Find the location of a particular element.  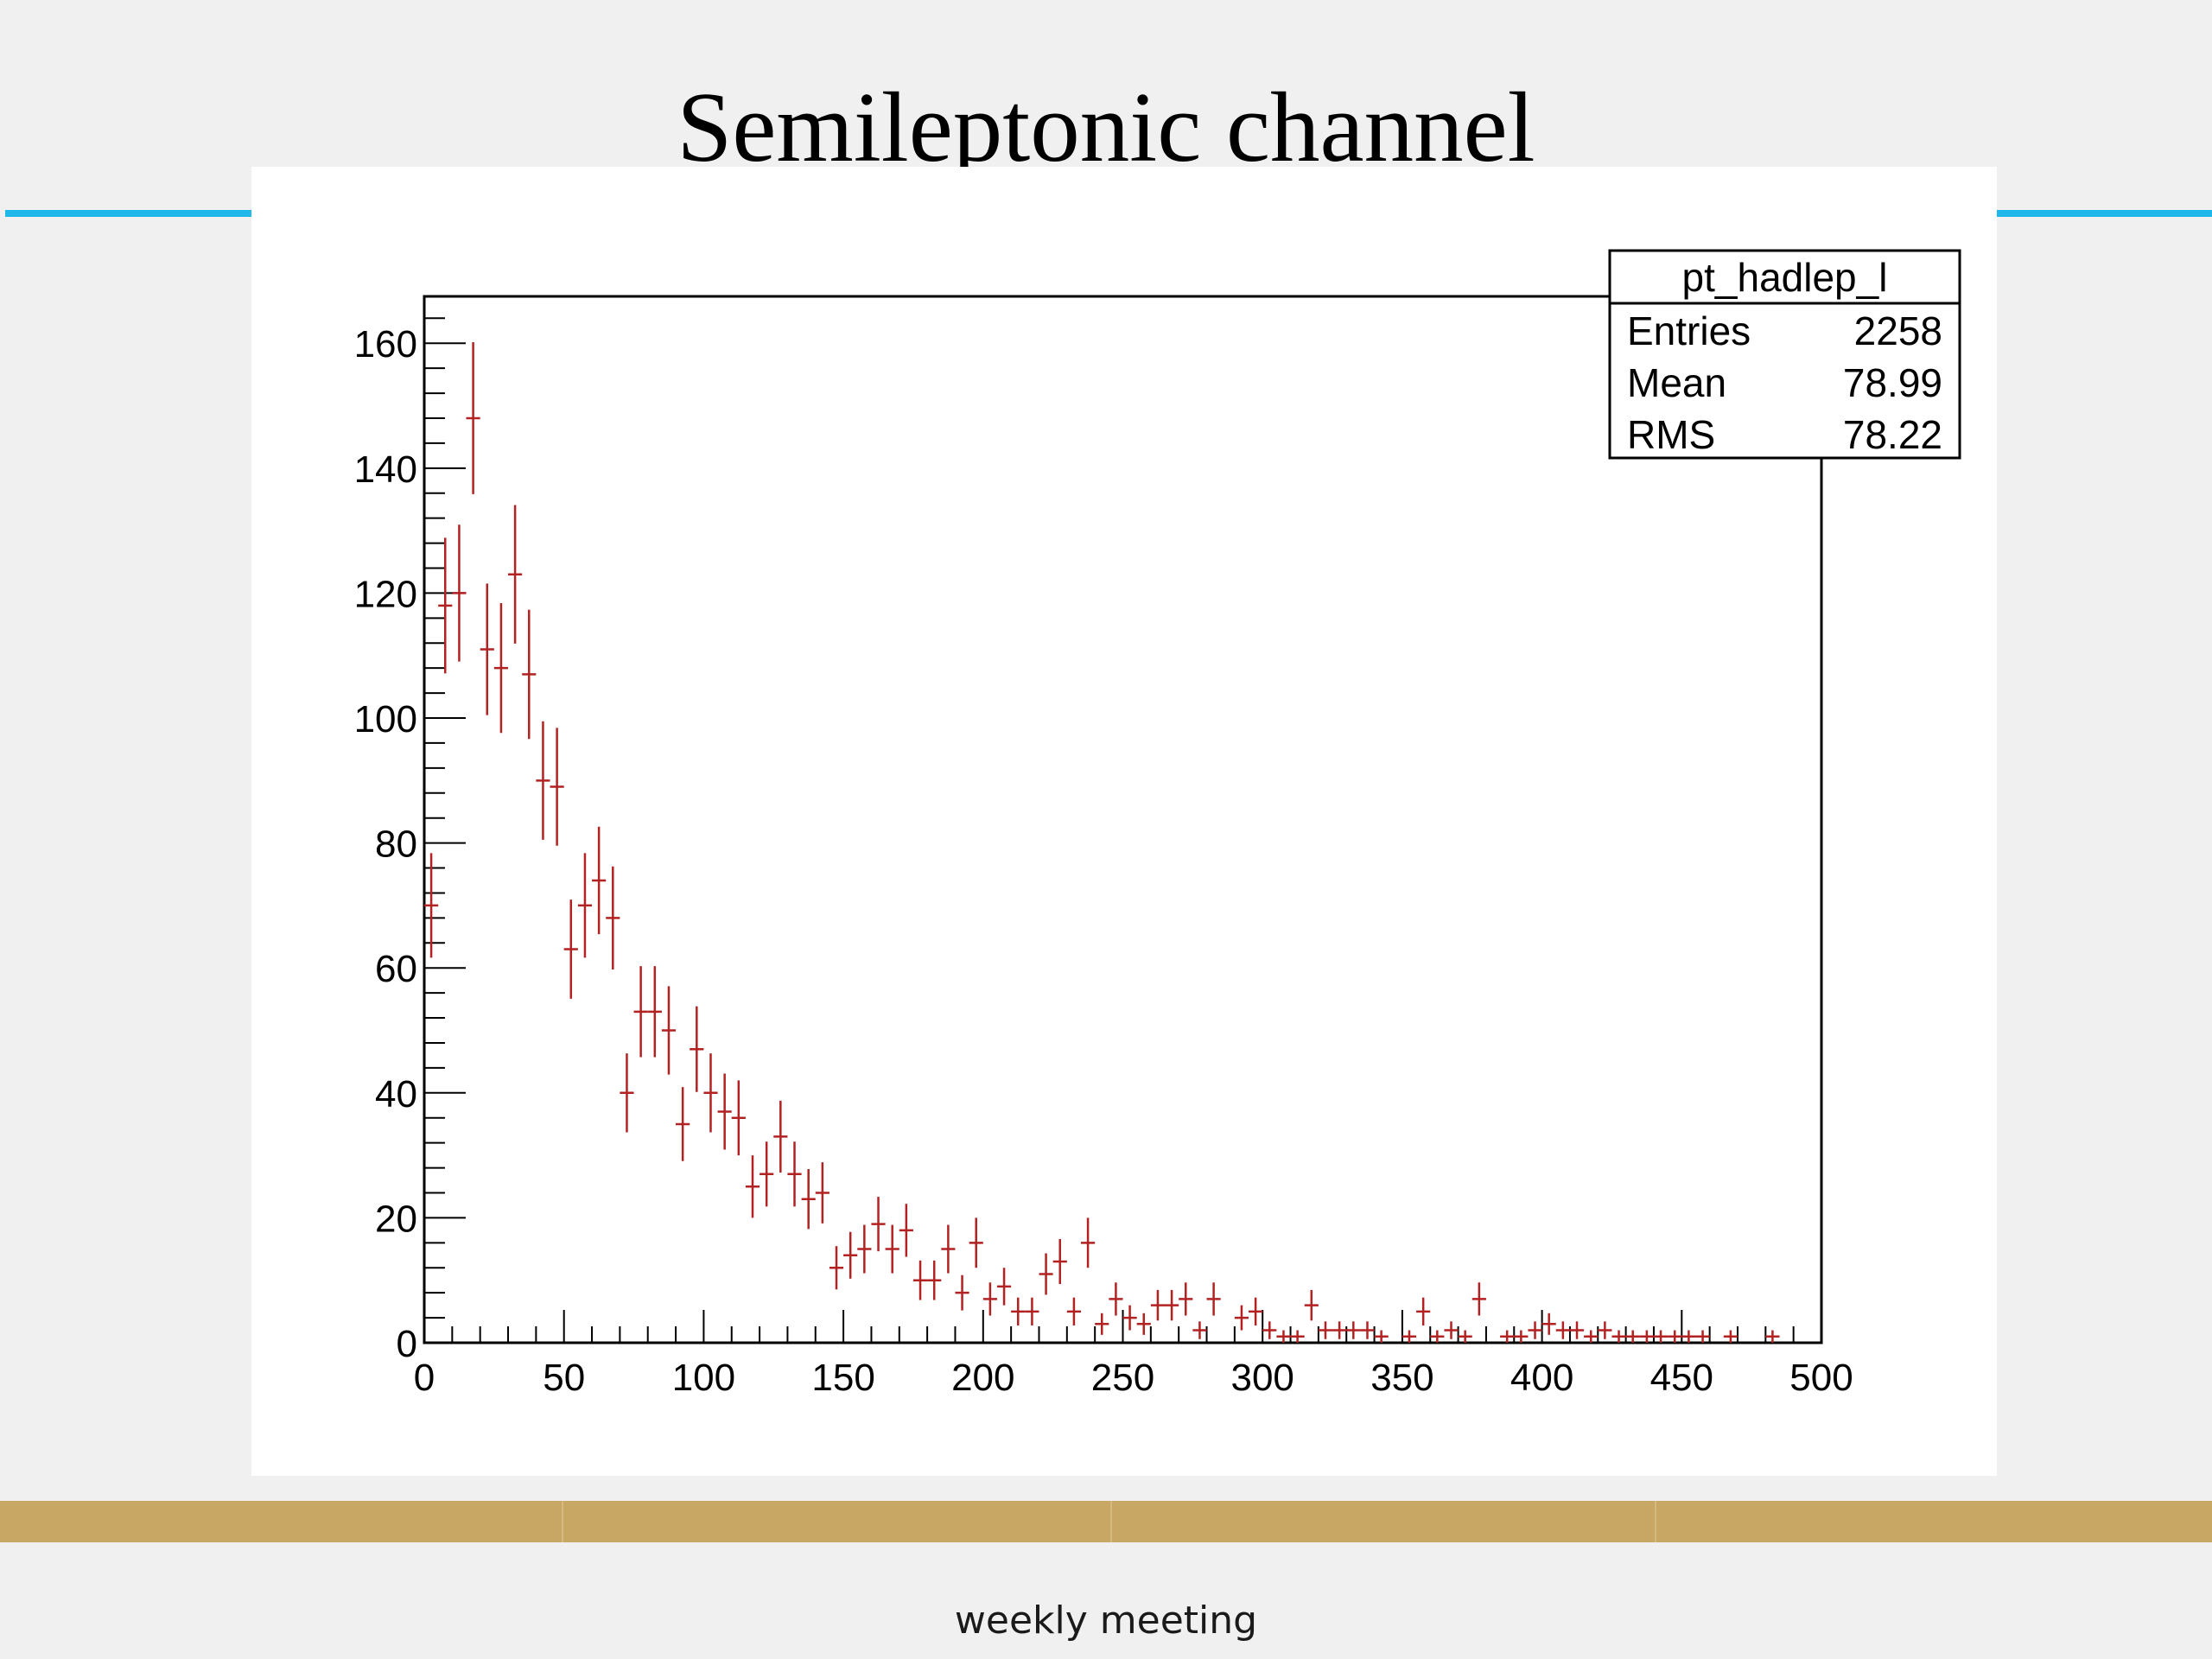

stats-box-title: pt_hadlep_l is located at coordinates (1785, 277).